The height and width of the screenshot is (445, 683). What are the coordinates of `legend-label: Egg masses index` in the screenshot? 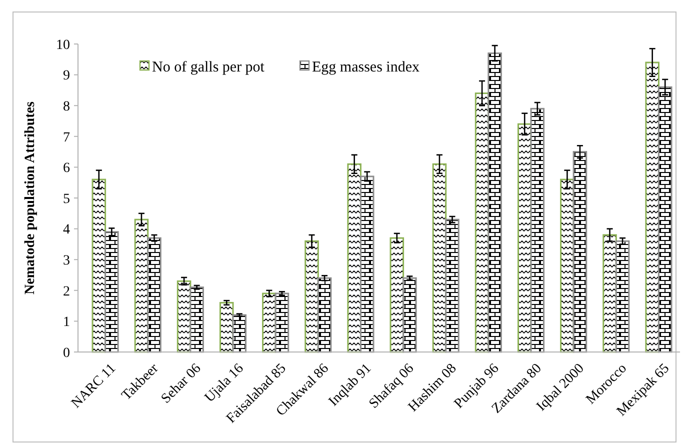 It's located at (366, 67).